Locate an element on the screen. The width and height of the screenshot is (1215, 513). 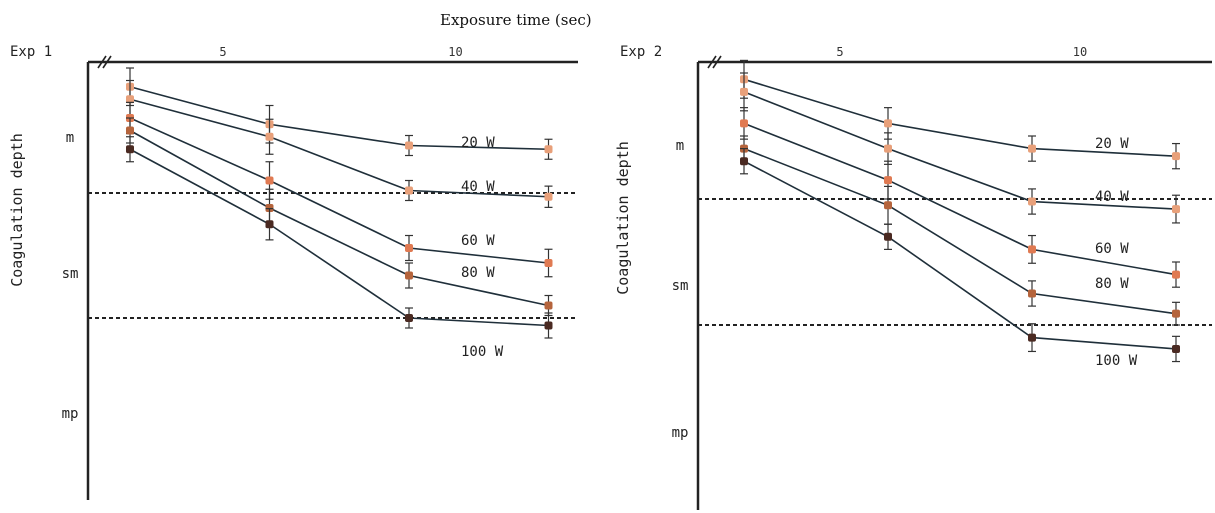
figure-title: Exposure time (sec) is located at coordinates (516, 20).